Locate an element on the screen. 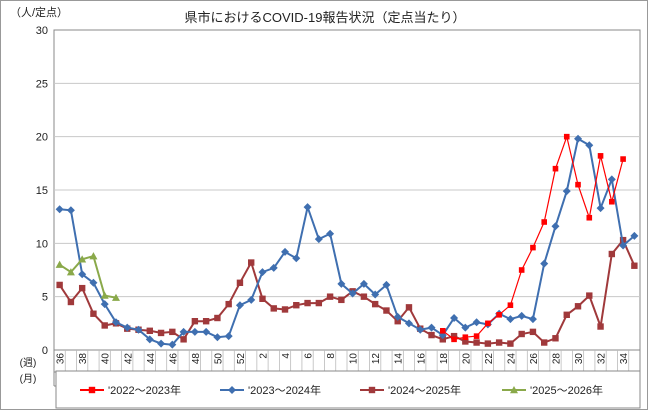  week-tick-label: 20 is located at coordinates (466, 359).